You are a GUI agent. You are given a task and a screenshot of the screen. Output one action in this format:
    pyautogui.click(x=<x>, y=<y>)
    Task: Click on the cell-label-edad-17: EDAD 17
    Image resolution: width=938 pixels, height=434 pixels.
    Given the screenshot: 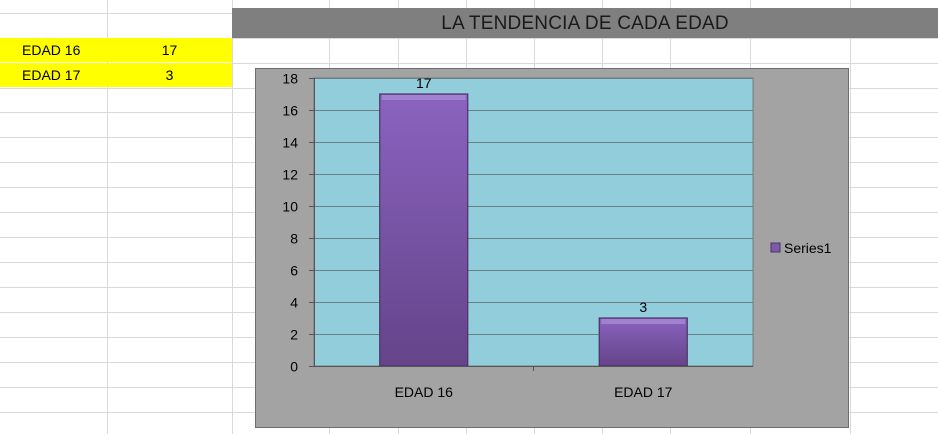 What is the action you would take?
    pyautogui.click(x=53, y=75)
    